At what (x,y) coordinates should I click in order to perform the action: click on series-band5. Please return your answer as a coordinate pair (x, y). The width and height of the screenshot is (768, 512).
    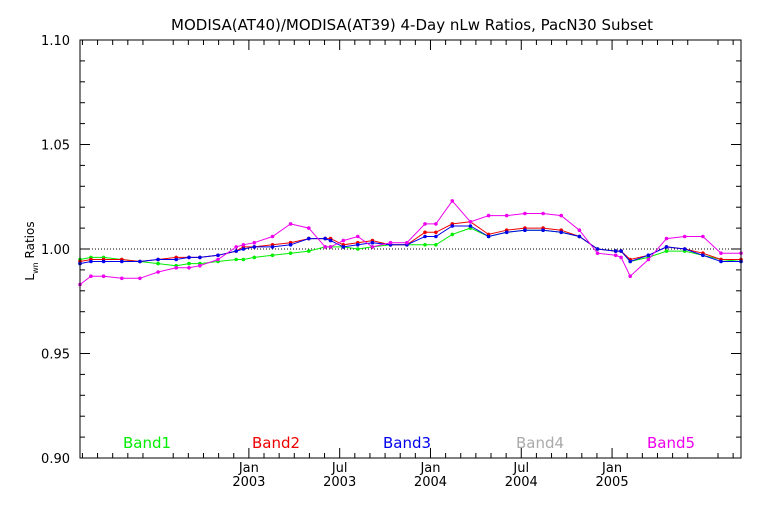
    Looking at the image, I should click on (410, 243).